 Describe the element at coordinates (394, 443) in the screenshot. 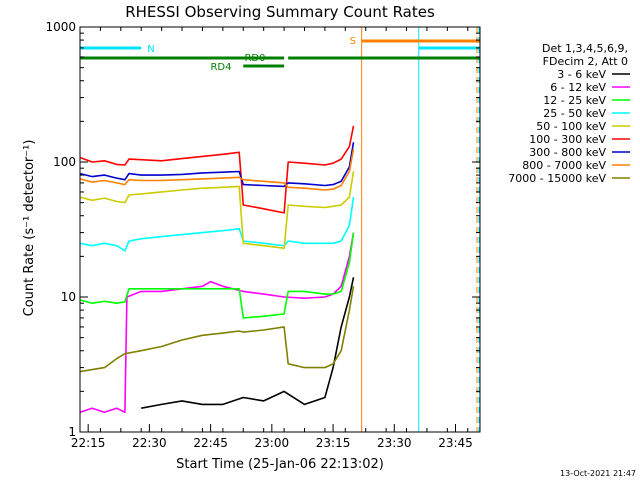

I see `x-tick-label: 23:30` at that location.